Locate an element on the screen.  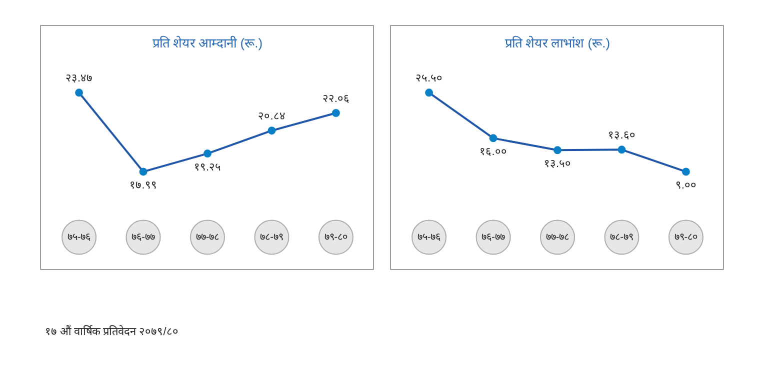
data-label: १६.०० is located at coordinates (493, 152).